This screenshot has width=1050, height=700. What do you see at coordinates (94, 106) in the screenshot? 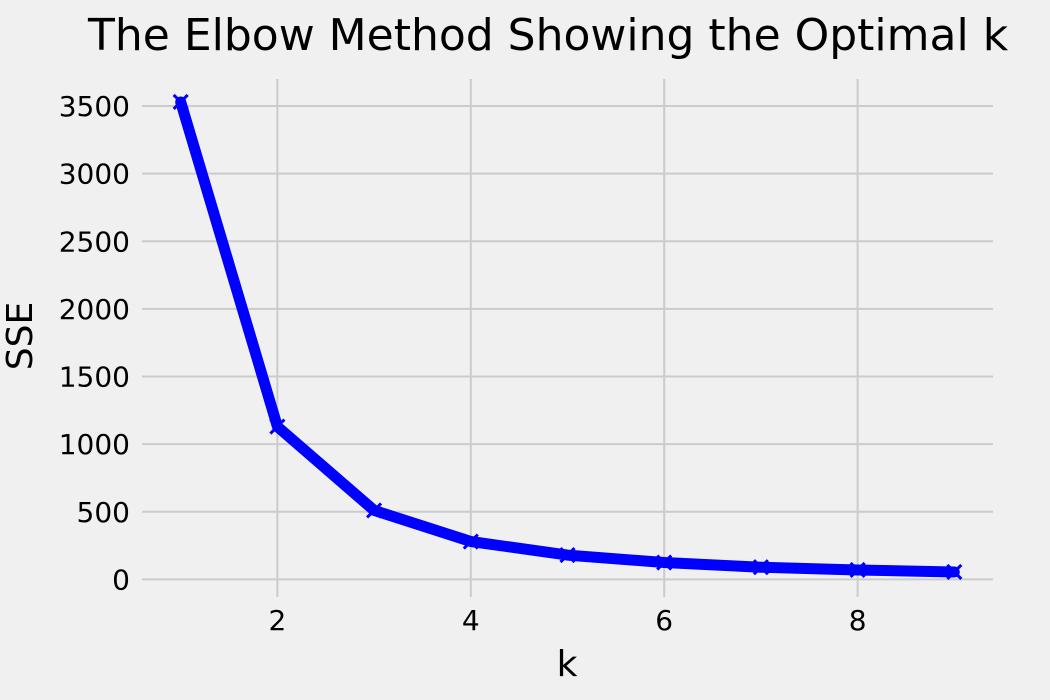
I see `y-tick-label: 3500` at bounding box center [94, 106].